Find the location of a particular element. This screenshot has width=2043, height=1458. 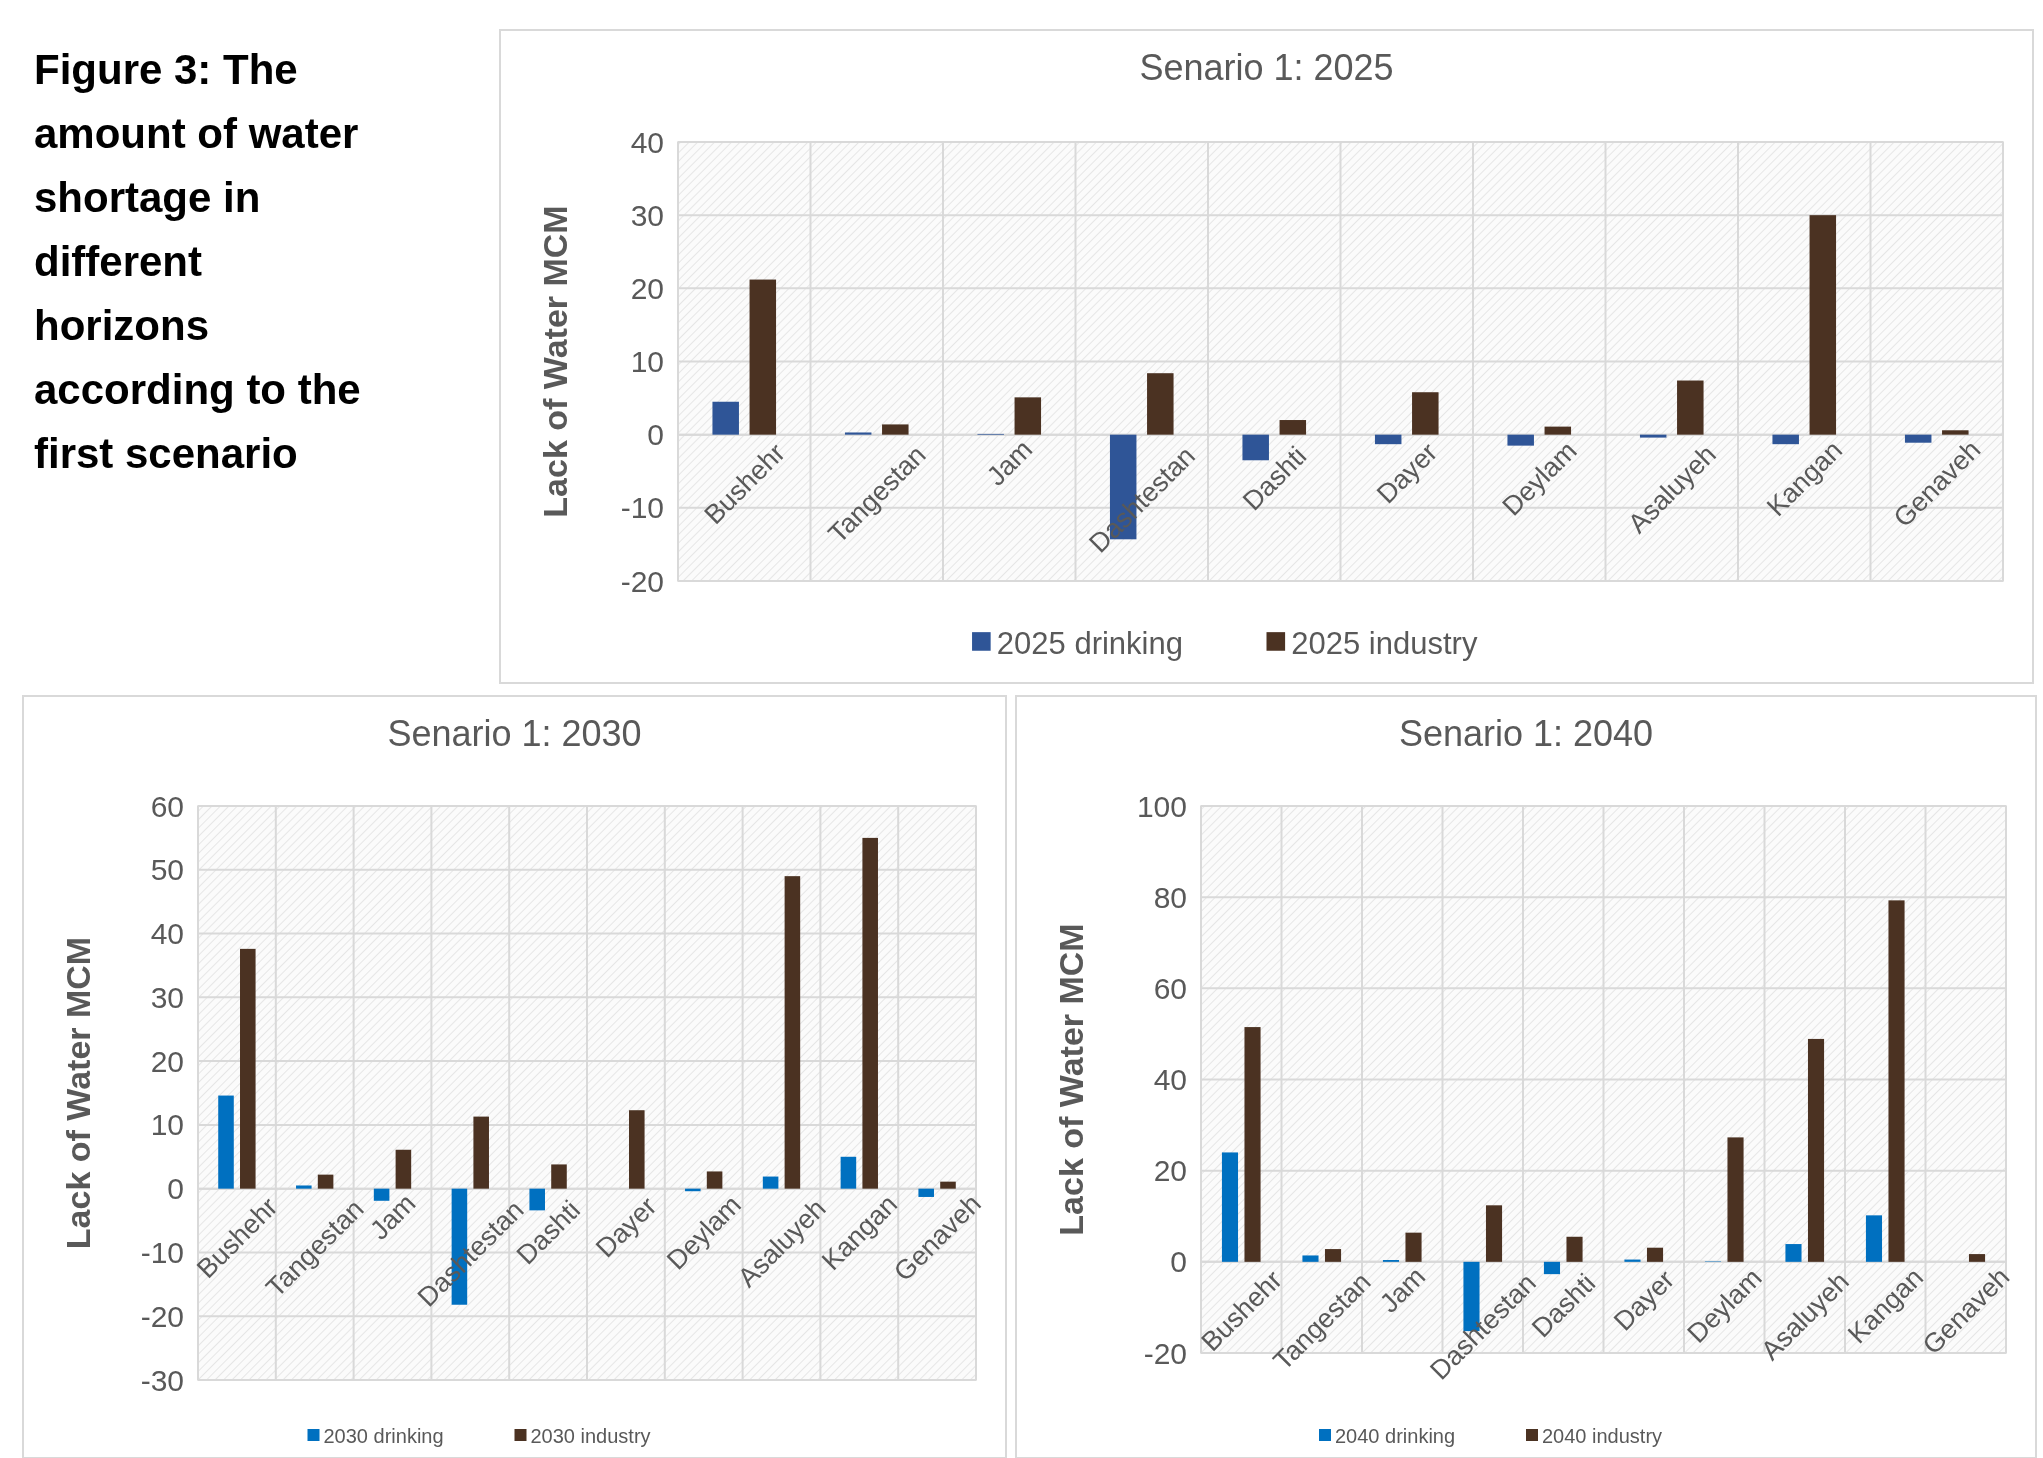

legend-label: 2025 drinking is located at coordinates (1089, 643).